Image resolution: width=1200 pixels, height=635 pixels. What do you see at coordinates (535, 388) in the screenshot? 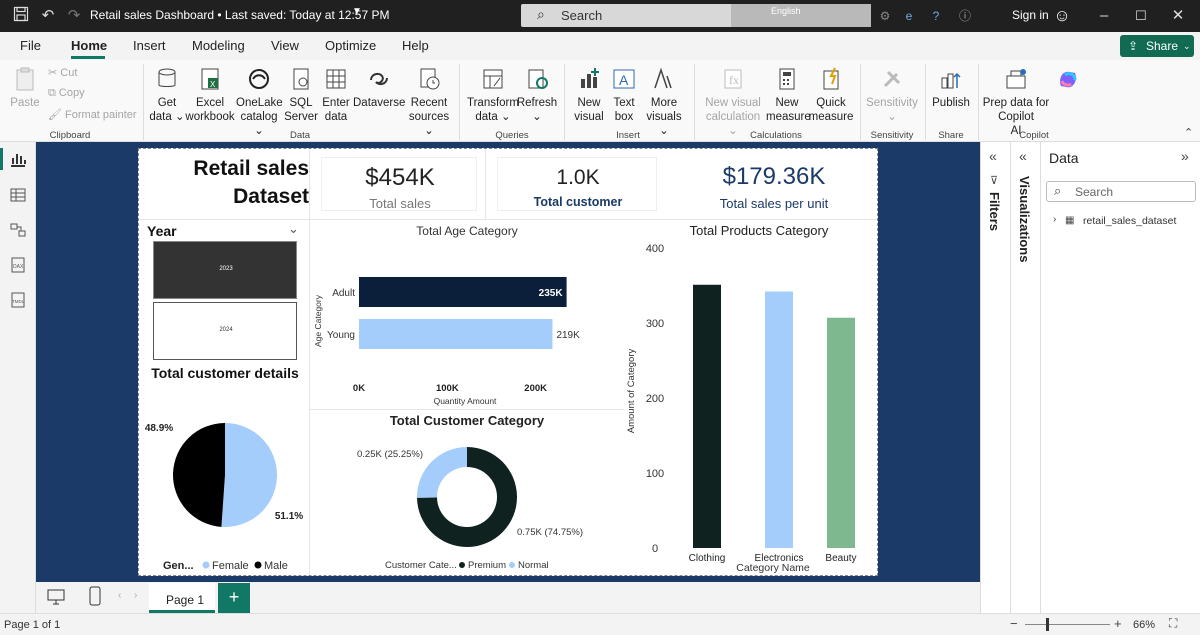
I see `x-tick-label: 200K` at bounding box center [535, 388].